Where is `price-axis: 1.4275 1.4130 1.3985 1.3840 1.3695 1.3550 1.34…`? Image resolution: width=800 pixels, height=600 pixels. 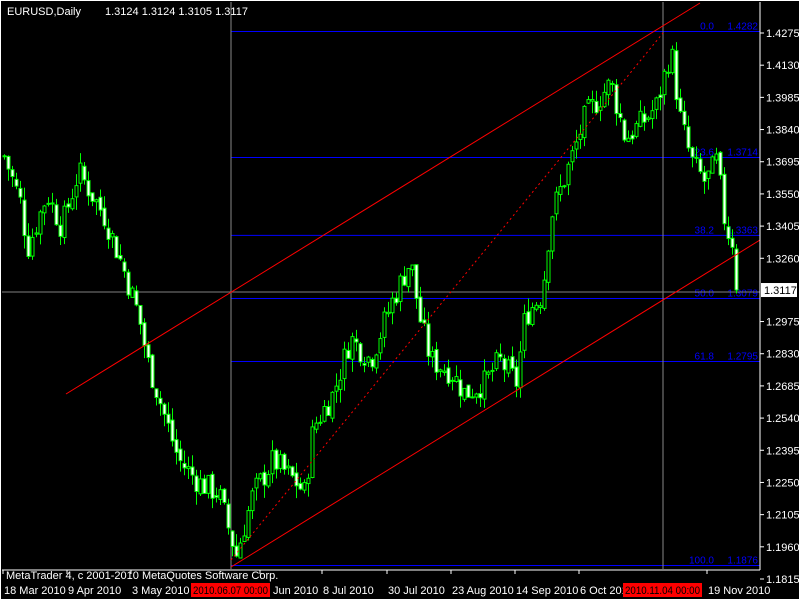
price-axis: 1.4275 1.4130 1.3985 1.3840 1.3695 1.3550 1.34… is located at coordinates (780, 307).